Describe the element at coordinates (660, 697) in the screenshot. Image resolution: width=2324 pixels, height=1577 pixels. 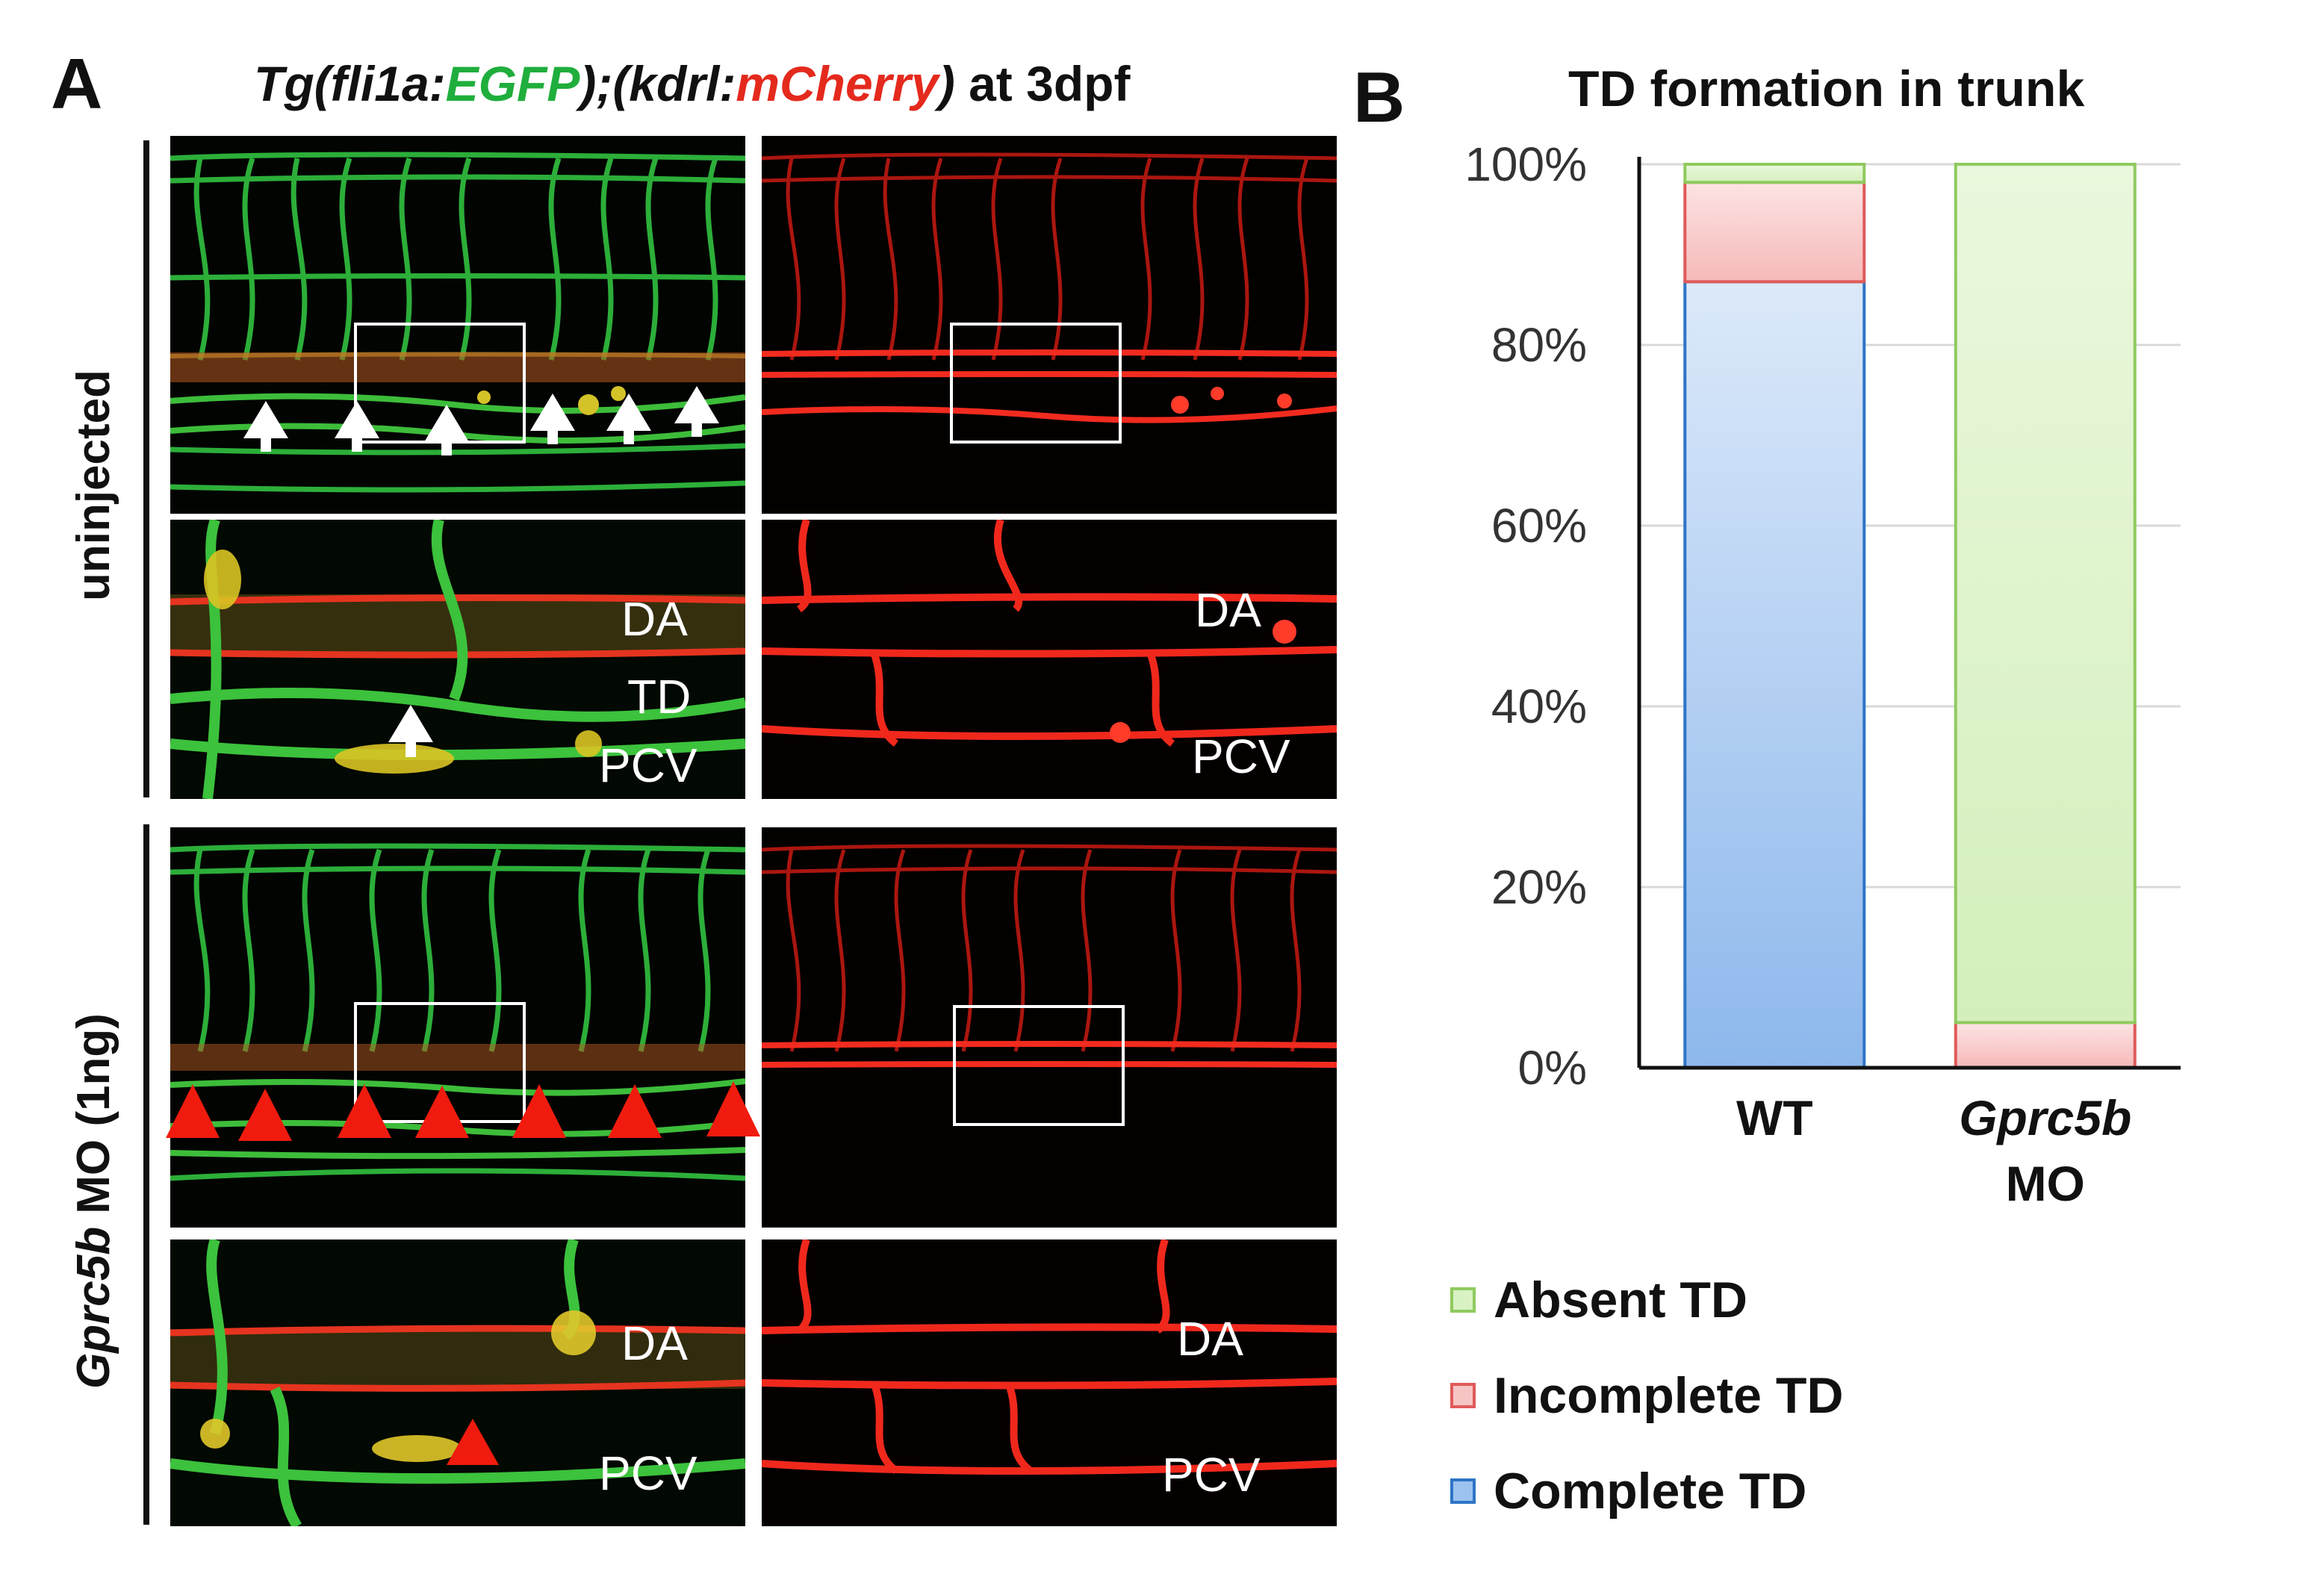
I see `label-td: TD` at that location.